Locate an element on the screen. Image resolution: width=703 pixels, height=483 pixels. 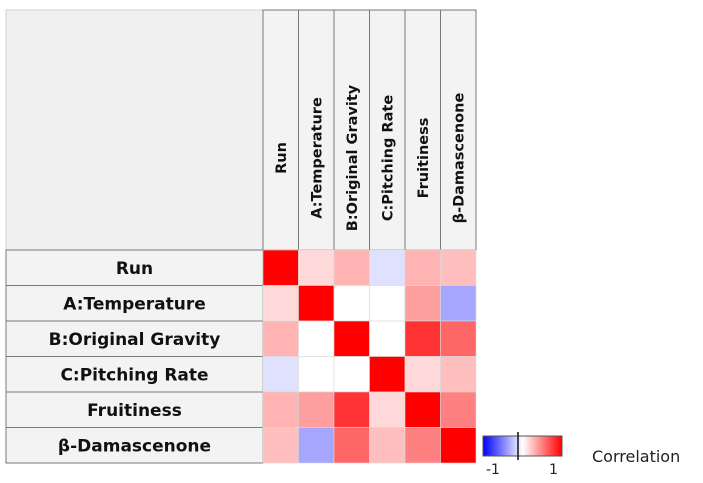
legend-gradient-bar is located at coordinates (522, 446).